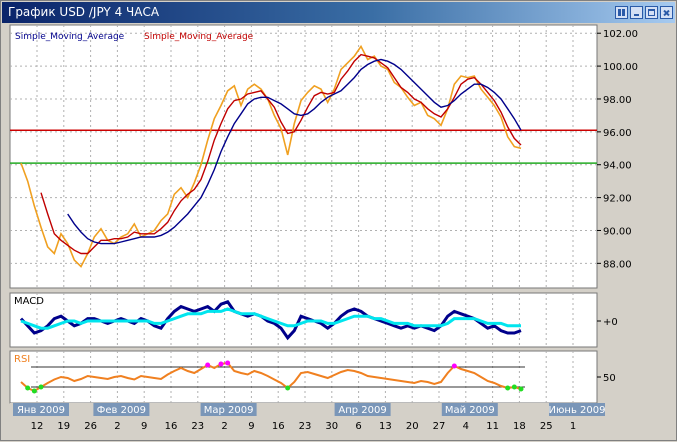  What do you see at coordinates (610, 322) in the screenshot?
I see `macd-y-tick-label: +0` at bounding box center [610, 322].